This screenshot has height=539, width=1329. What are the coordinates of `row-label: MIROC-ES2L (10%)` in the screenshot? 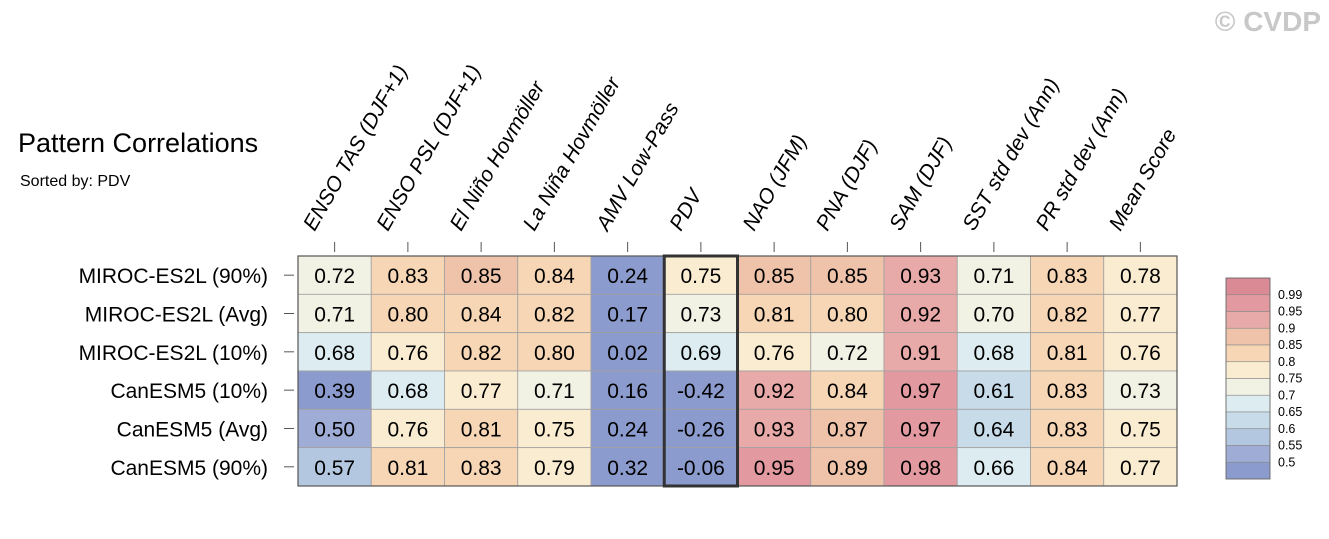 It's located at (173, 353).